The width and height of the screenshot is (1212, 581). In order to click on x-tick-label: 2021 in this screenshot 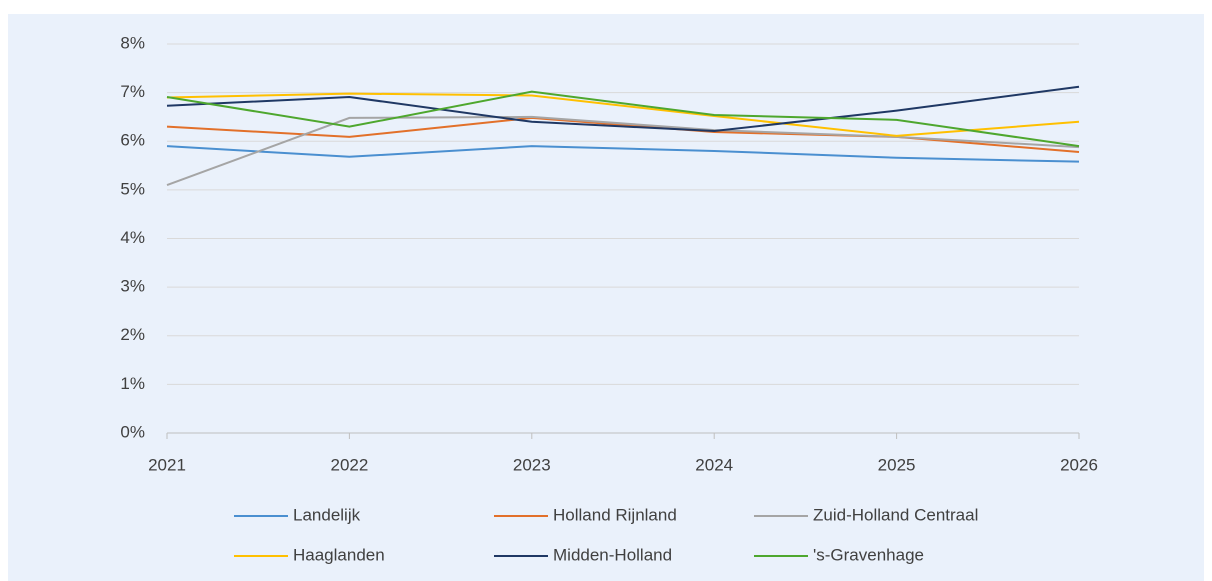, I will do `click(167, 464)`.